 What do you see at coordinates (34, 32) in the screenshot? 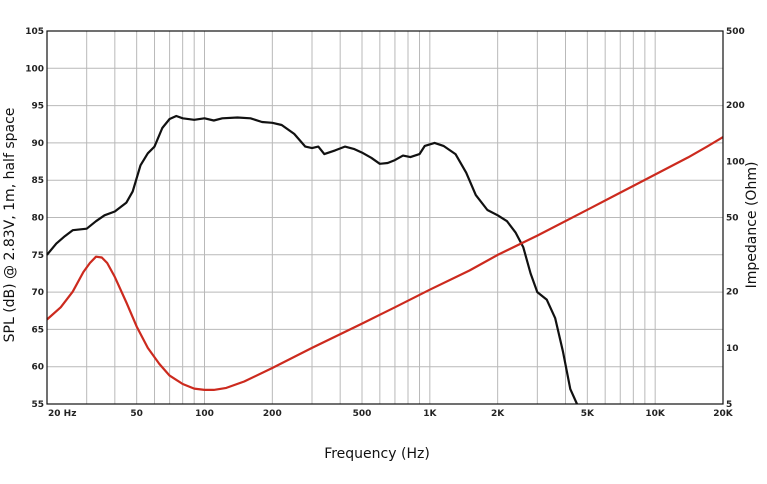
I see `y-left-tick-label: 105` at bounding box center [34, 32].